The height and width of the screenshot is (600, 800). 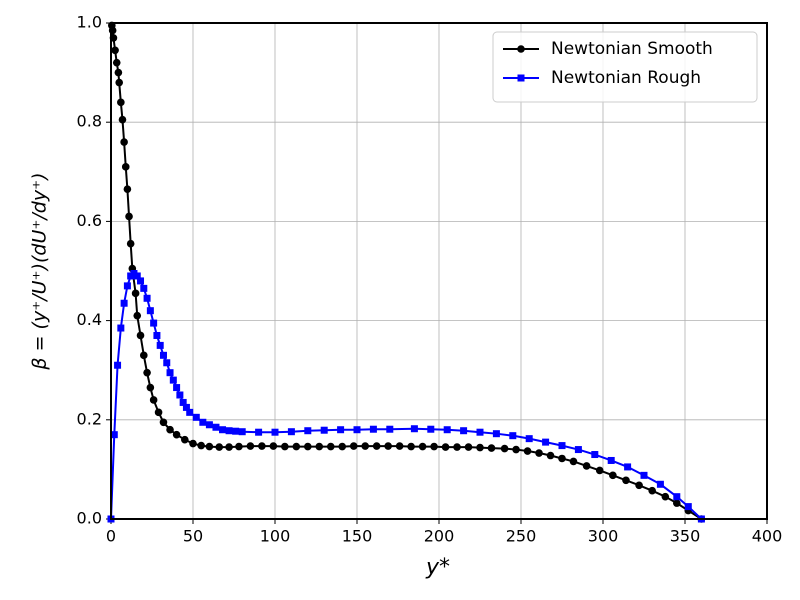 I want to click on x-tick-label: 350, so click(x=685, y=536).